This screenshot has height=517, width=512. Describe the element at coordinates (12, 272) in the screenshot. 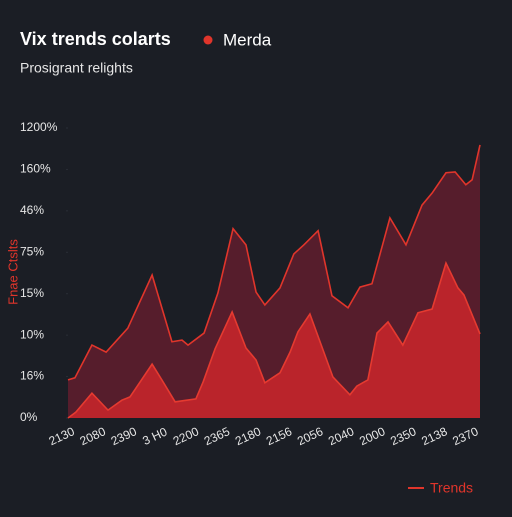

I see `y-axis-label: Fnae Ctslts` at that location.